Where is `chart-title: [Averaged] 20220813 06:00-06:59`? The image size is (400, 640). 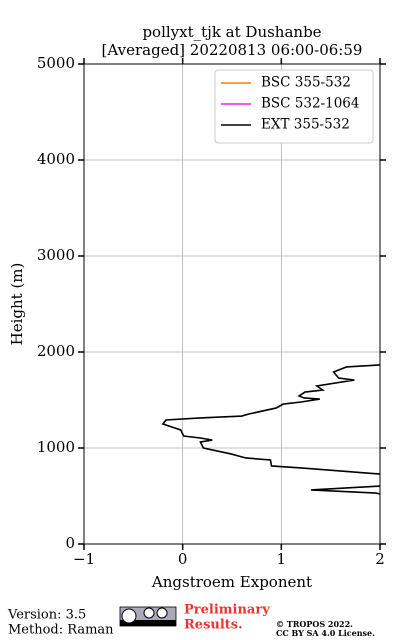
chart-title: [Averaged] 20220813 06:00-06:59 is located at coordinates (232, 50).